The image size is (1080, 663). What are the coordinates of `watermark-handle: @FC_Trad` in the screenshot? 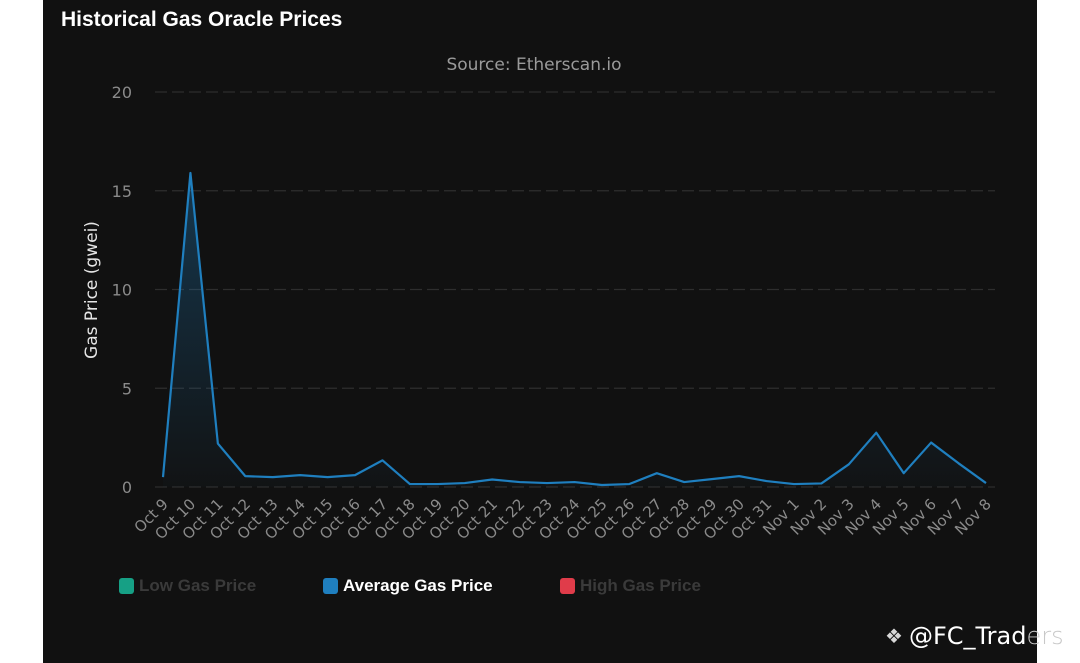 It's located at (967, 636).